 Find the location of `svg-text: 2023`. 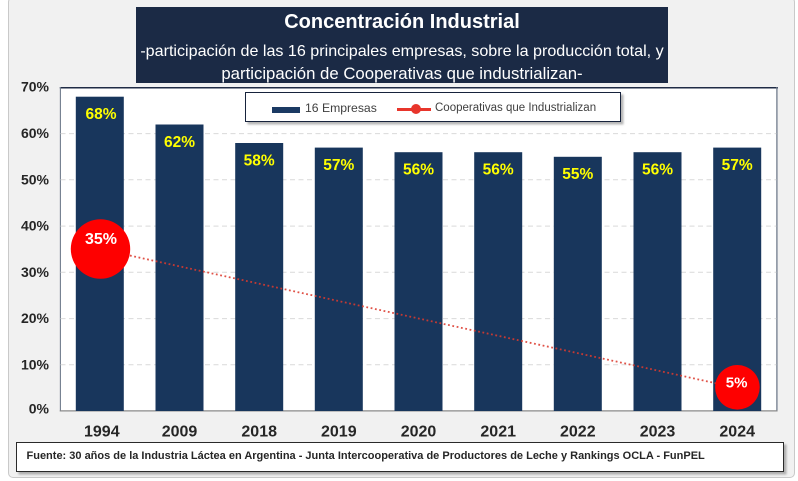

svg-text: 2023 is located at coordinates (658, 431).